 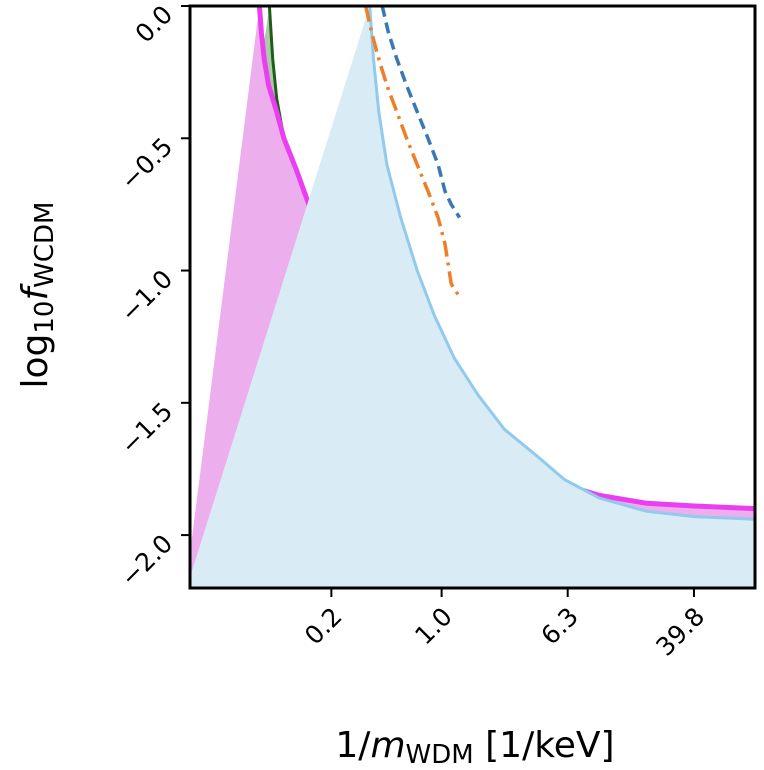 I want to click on y-tick-label: −1.5, so click(x=146, y=428).